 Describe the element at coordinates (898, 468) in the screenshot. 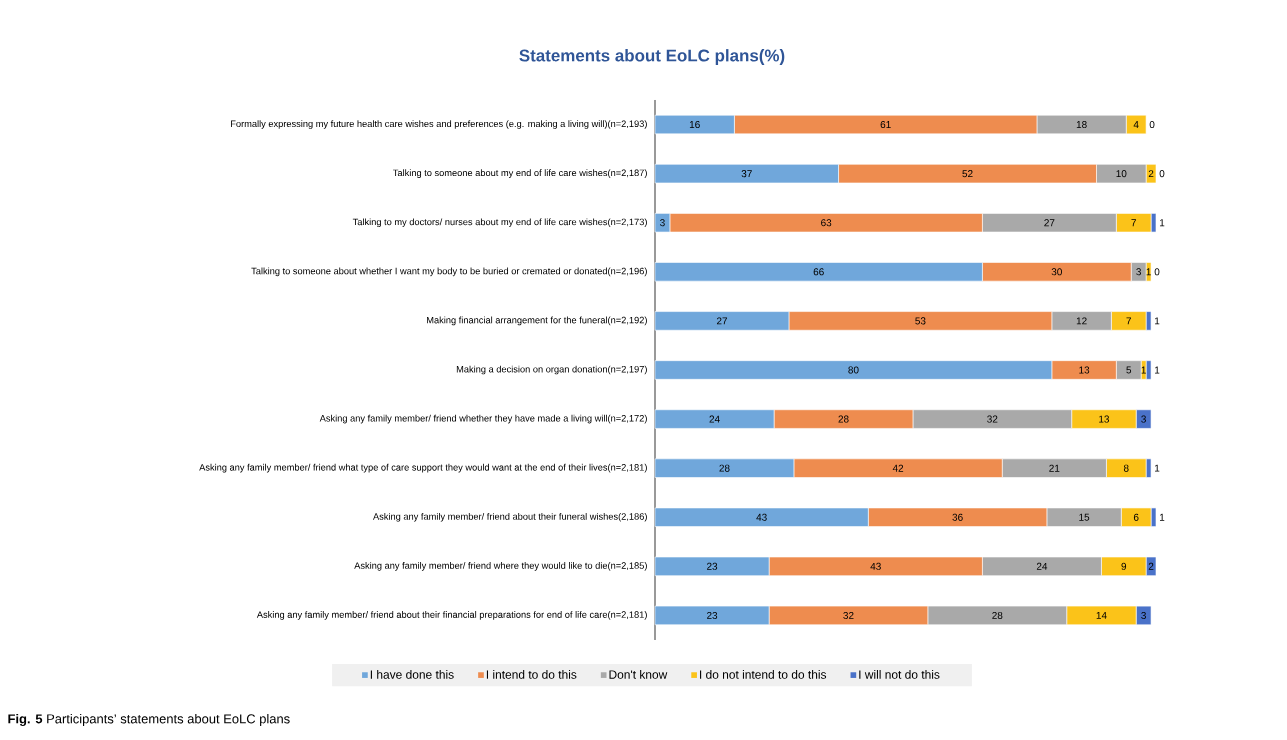

I see `data-label: 42` at that location.